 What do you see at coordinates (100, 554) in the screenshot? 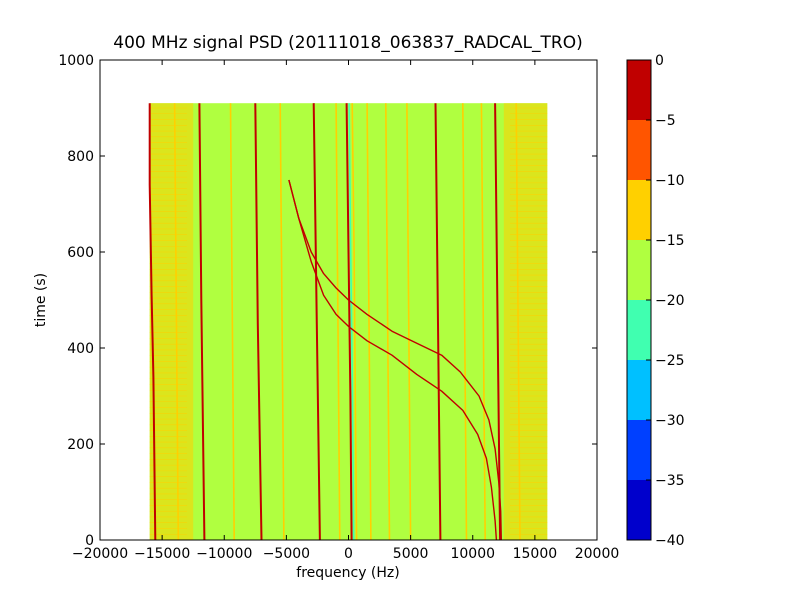
I see `x-tick-label: −20000` at bounding box center [100, 554].